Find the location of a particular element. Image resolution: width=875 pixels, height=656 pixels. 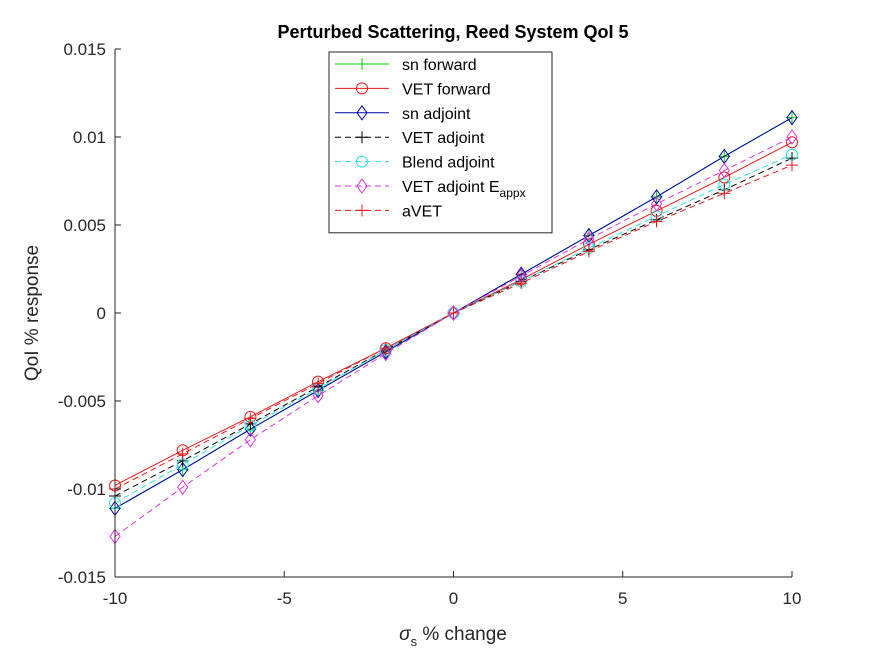

legend-label-text: VET forward is located at coordinates (446, 89).